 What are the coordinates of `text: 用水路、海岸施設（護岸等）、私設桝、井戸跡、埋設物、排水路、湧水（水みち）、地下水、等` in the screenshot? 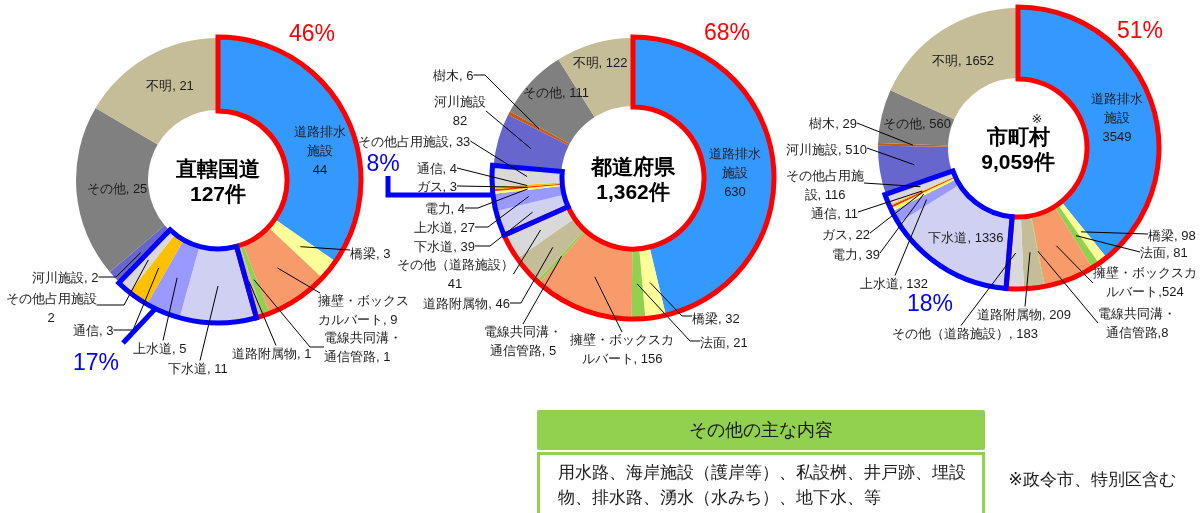 It's located at (762, 485).